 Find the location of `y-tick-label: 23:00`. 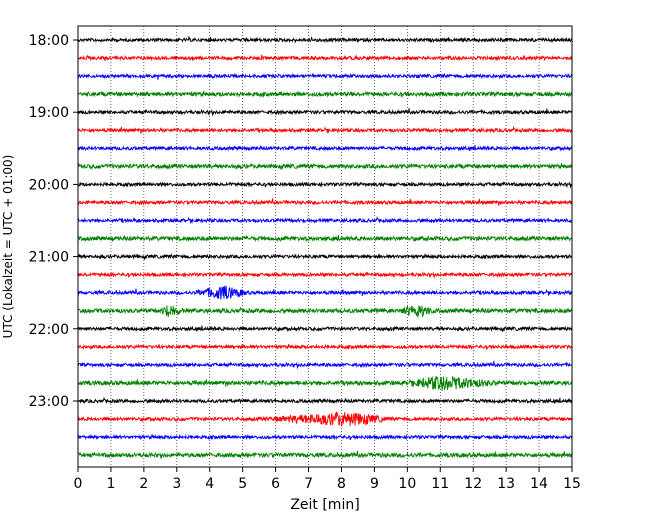

y-tick-label: 23:00 is located at coordinates (49, 402).